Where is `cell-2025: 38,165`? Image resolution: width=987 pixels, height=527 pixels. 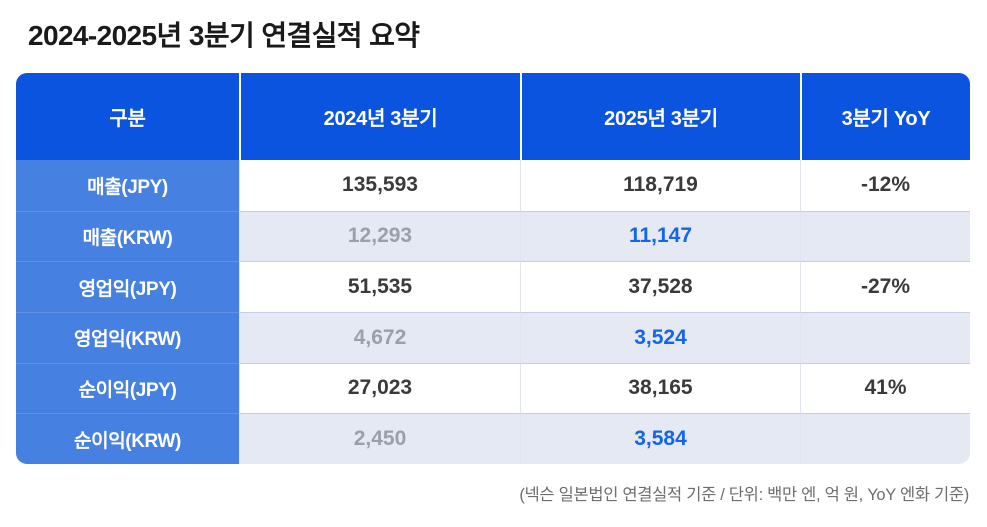
cell-2025: 38,165 is located at coordinates (660, 388).